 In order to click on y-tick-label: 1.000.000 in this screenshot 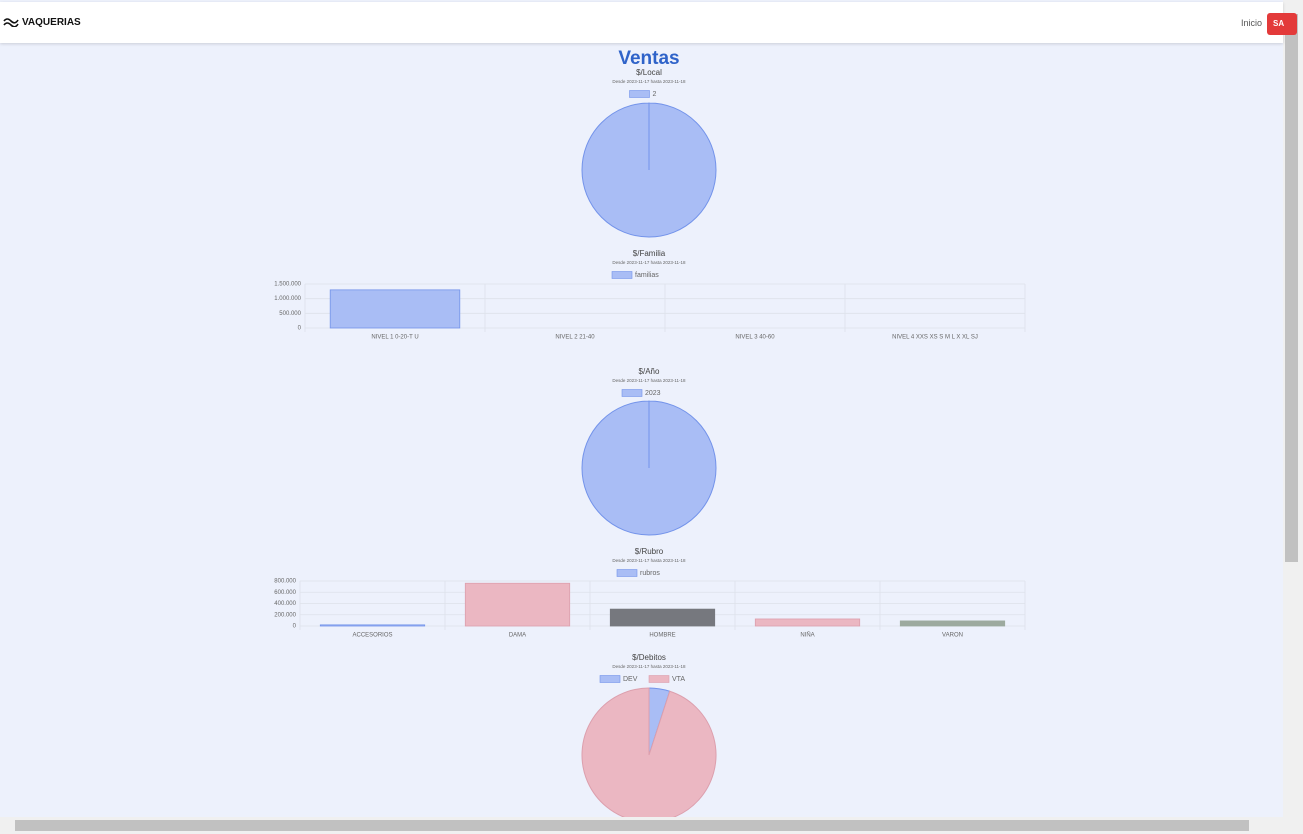, I will do `click(287, 299)`.